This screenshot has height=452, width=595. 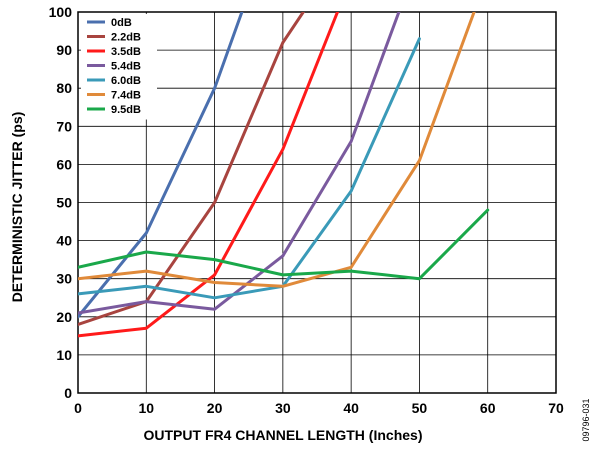 I want to click on y-tick-label: 20, so click(x=64, y=317).